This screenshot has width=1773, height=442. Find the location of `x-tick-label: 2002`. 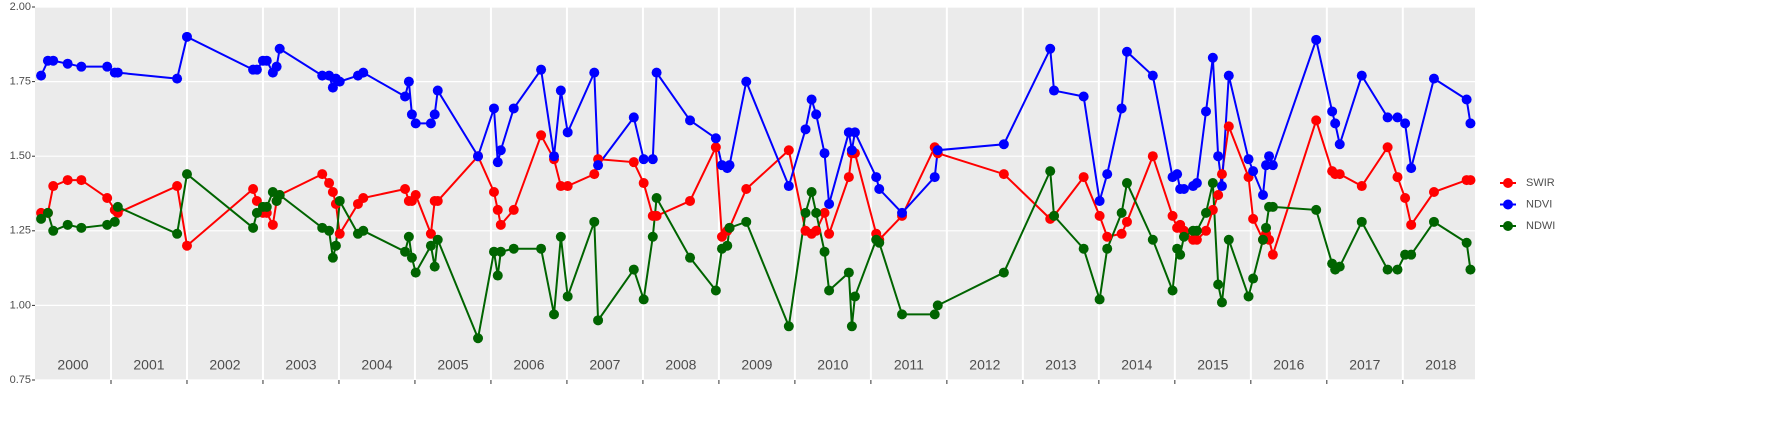

x-tick-label: 2002 is located at coordinates (224, 365).